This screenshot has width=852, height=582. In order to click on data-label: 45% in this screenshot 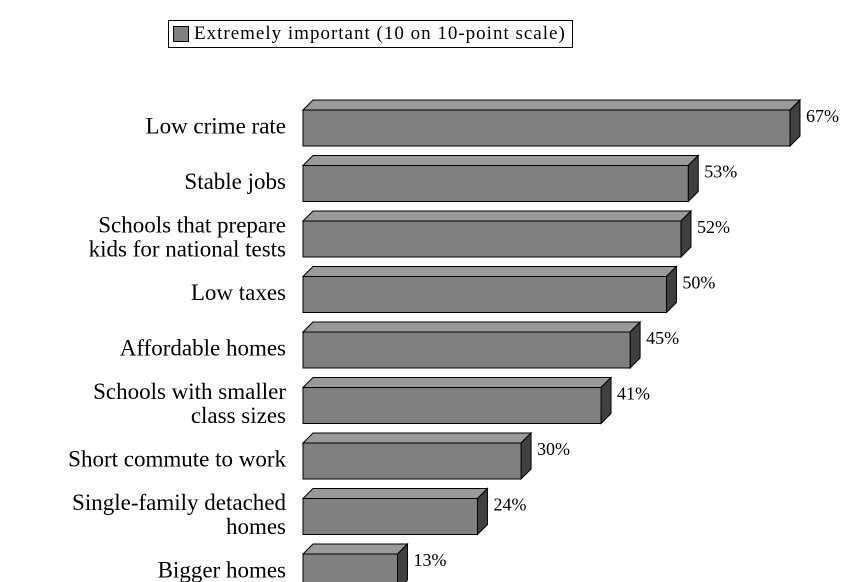, I will do `click(662, 338)`.